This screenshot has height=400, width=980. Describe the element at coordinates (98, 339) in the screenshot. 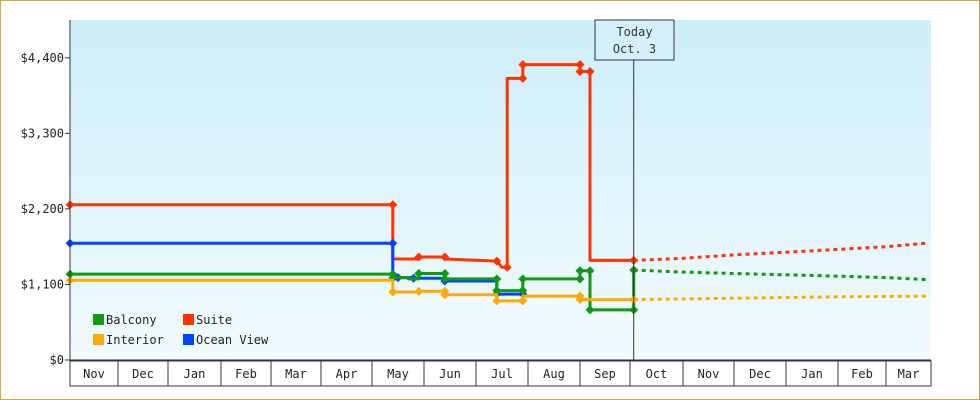

I see `legend-swatch-interior` at that location.